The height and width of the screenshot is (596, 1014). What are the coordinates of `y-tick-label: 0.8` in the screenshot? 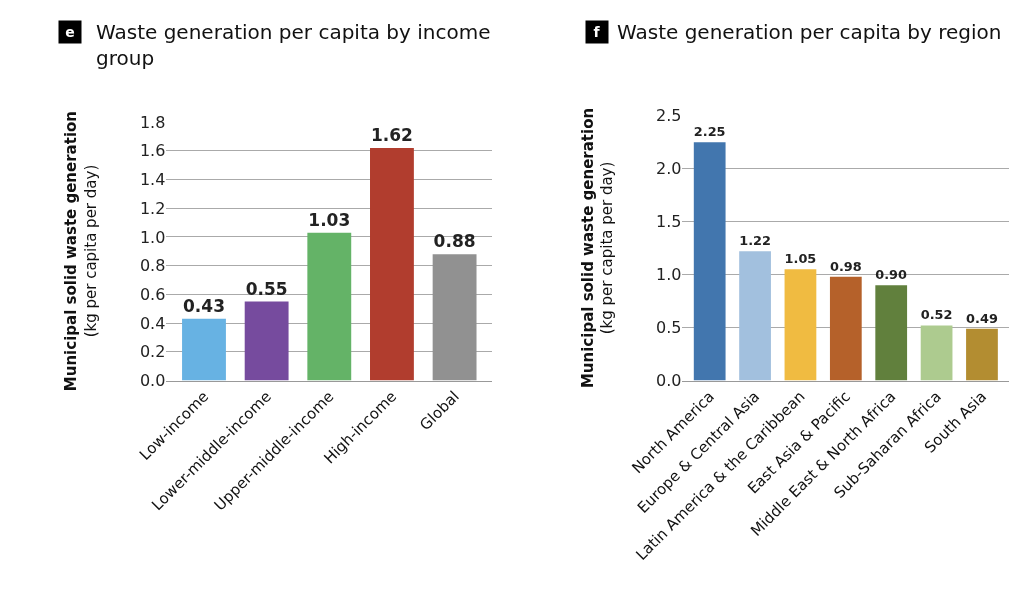 It's located at (152, 266).